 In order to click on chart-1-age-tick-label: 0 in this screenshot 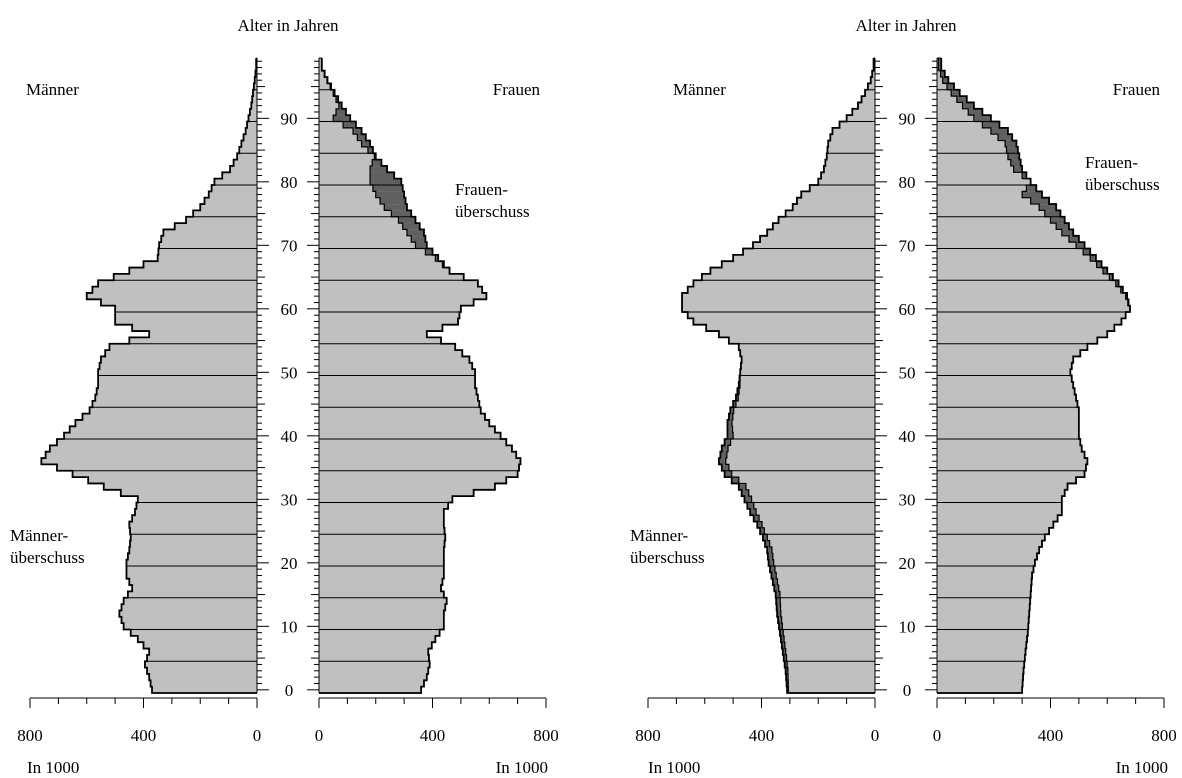, I will do `click(289, 690)`.